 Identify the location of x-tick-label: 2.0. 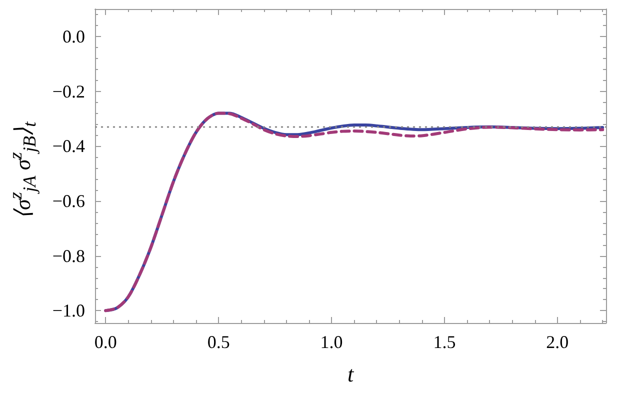
(557, 342).